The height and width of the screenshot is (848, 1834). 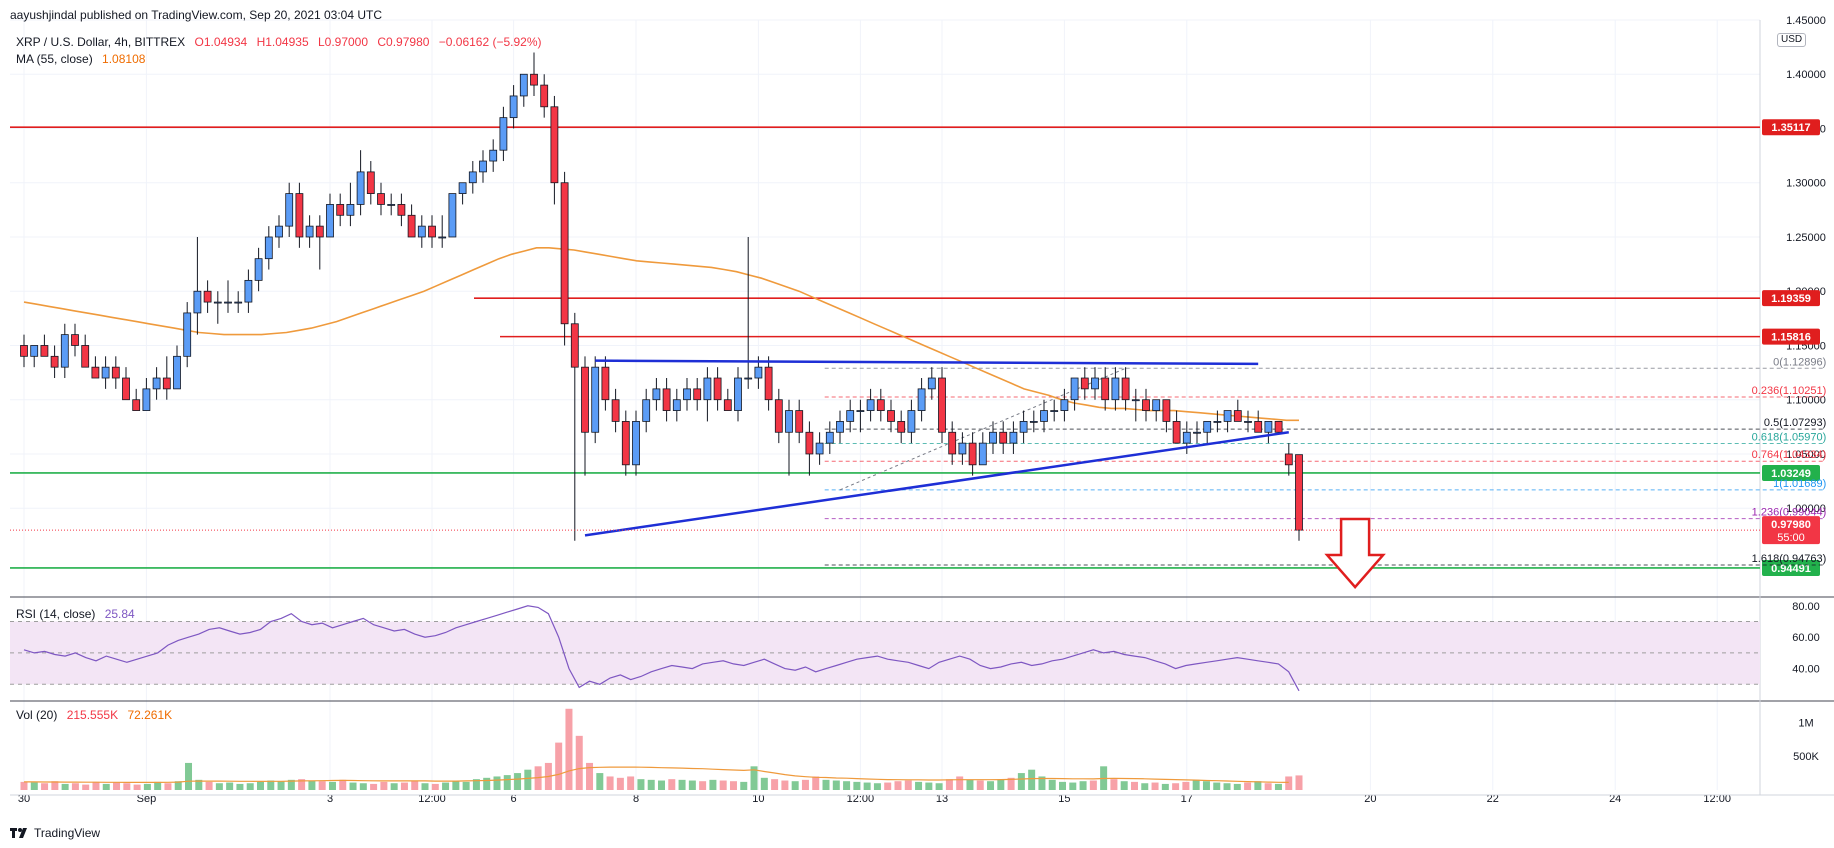 What do you see at coordinates (67, 833) in the screenshot?
I see `footer-brand-text: TradingView` at bounding box center [67, 833].